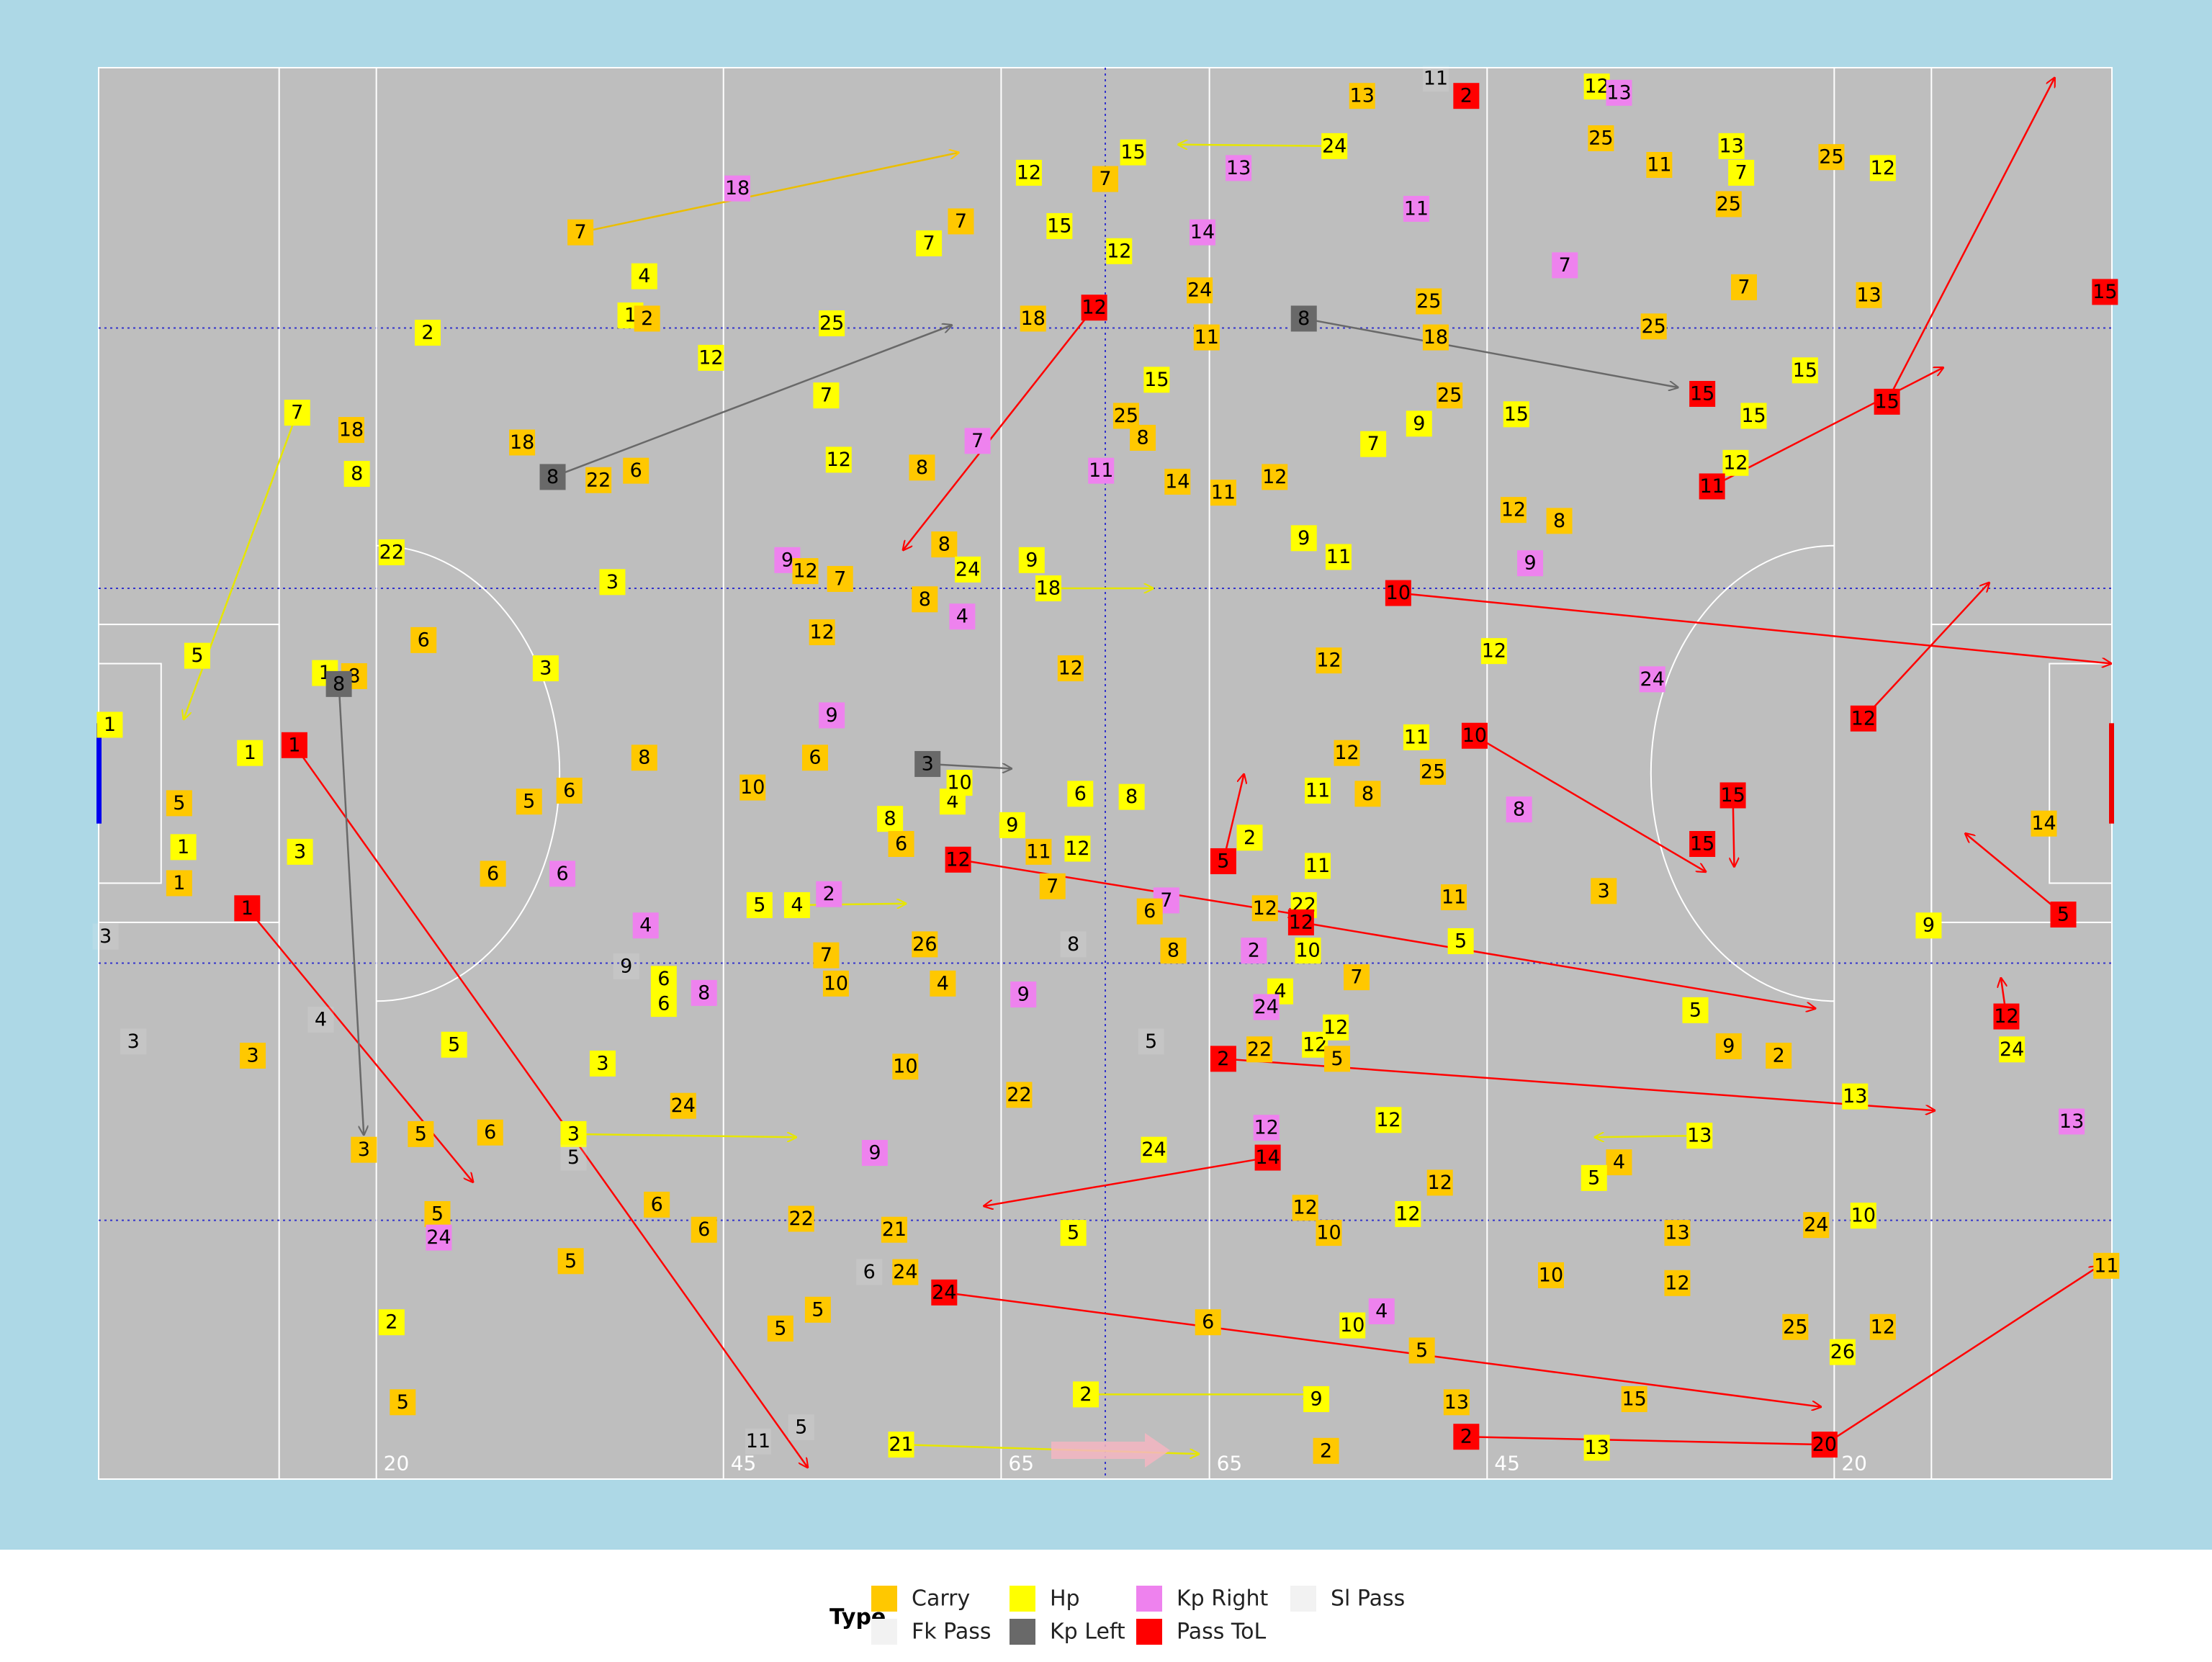 This screenshot has width=2212, height=1662. What do you see at coordinates (1034, 318) in the screenshot?
I see `event-label: 18` at bounding box center [1034, 318].